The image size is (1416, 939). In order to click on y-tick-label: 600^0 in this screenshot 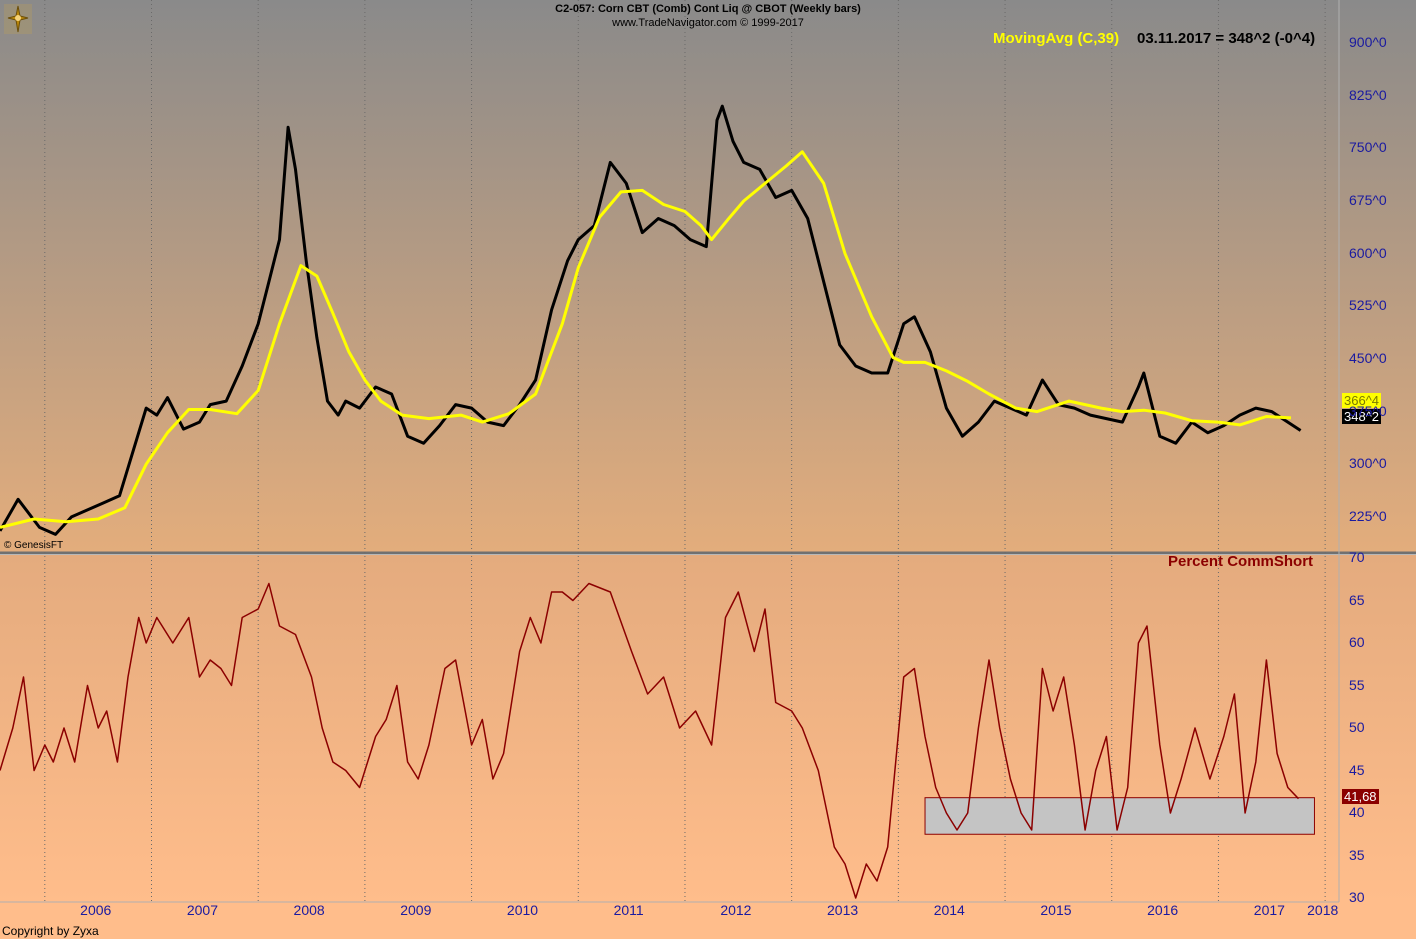, I will do `click(1368, 252)`.